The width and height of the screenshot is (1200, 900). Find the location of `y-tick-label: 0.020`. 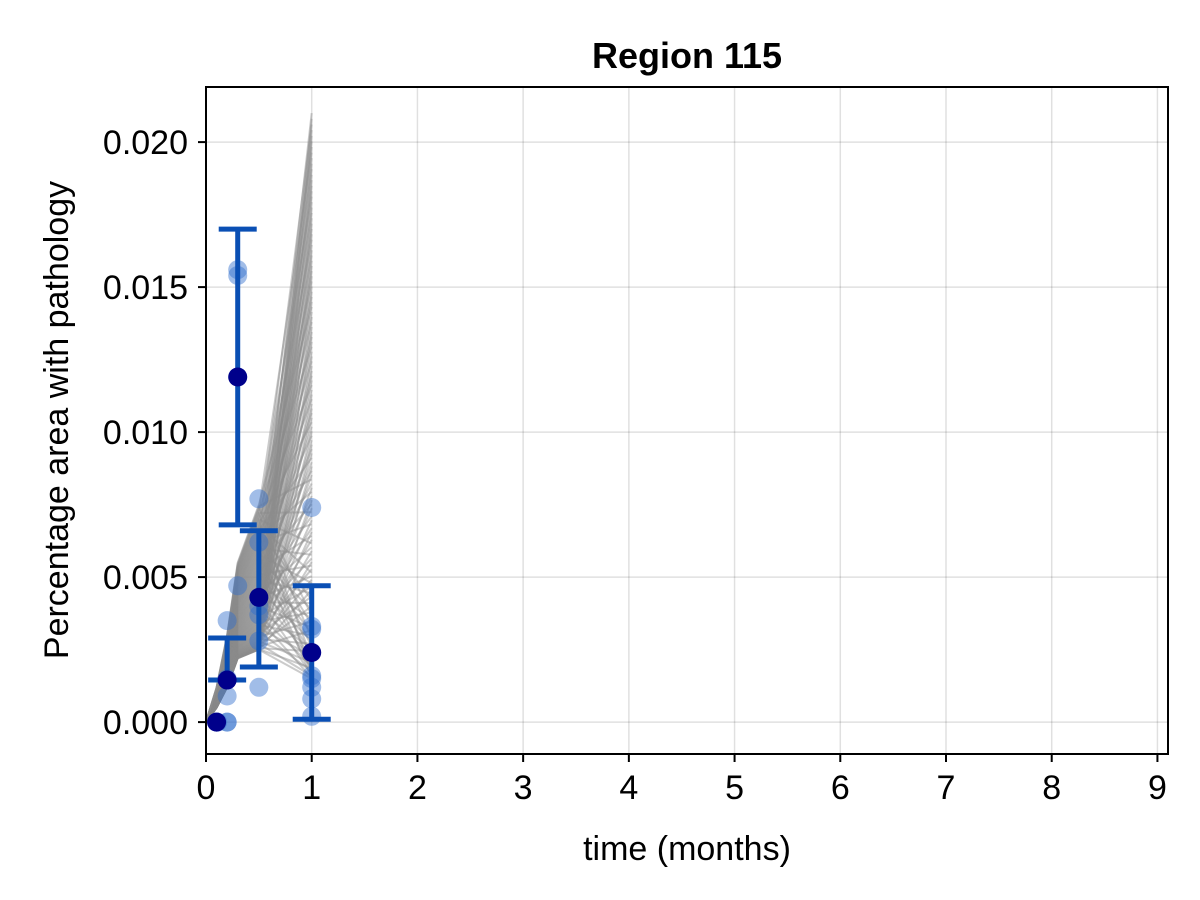

y-tick-label: 0.020 is located at coordinates (145, 143).